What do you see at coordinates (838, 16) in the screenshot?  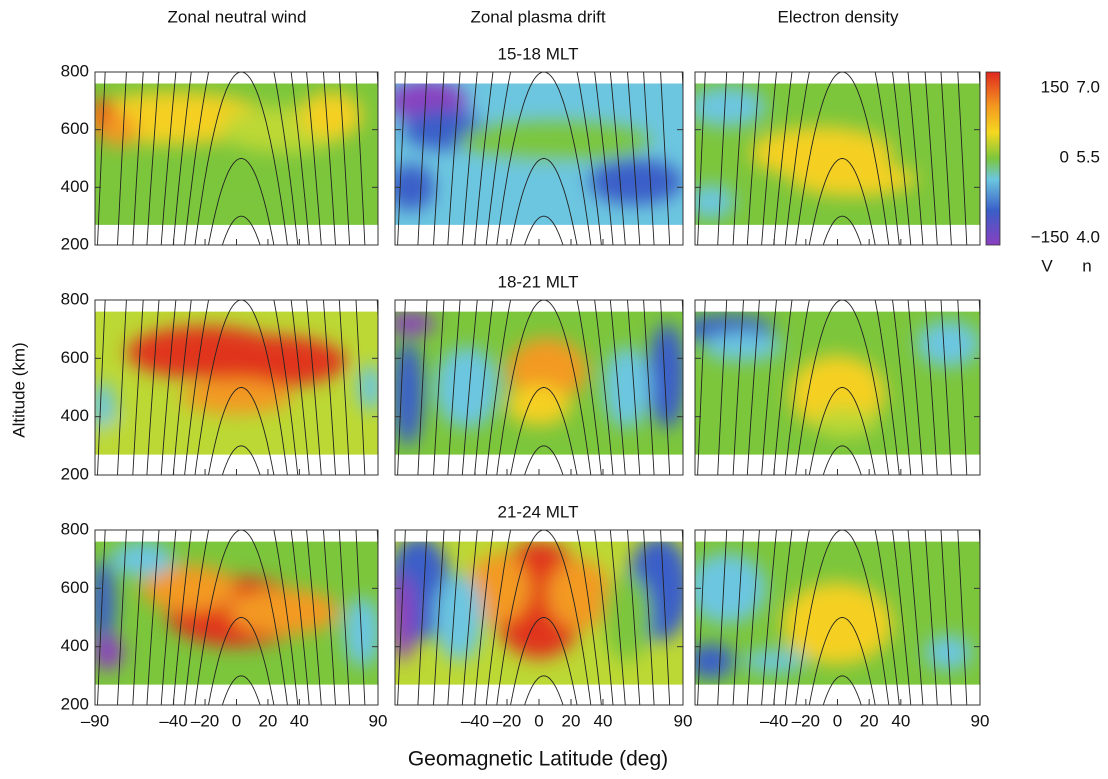 I see `column-title: Electron density` at bounding box center [838, 16].